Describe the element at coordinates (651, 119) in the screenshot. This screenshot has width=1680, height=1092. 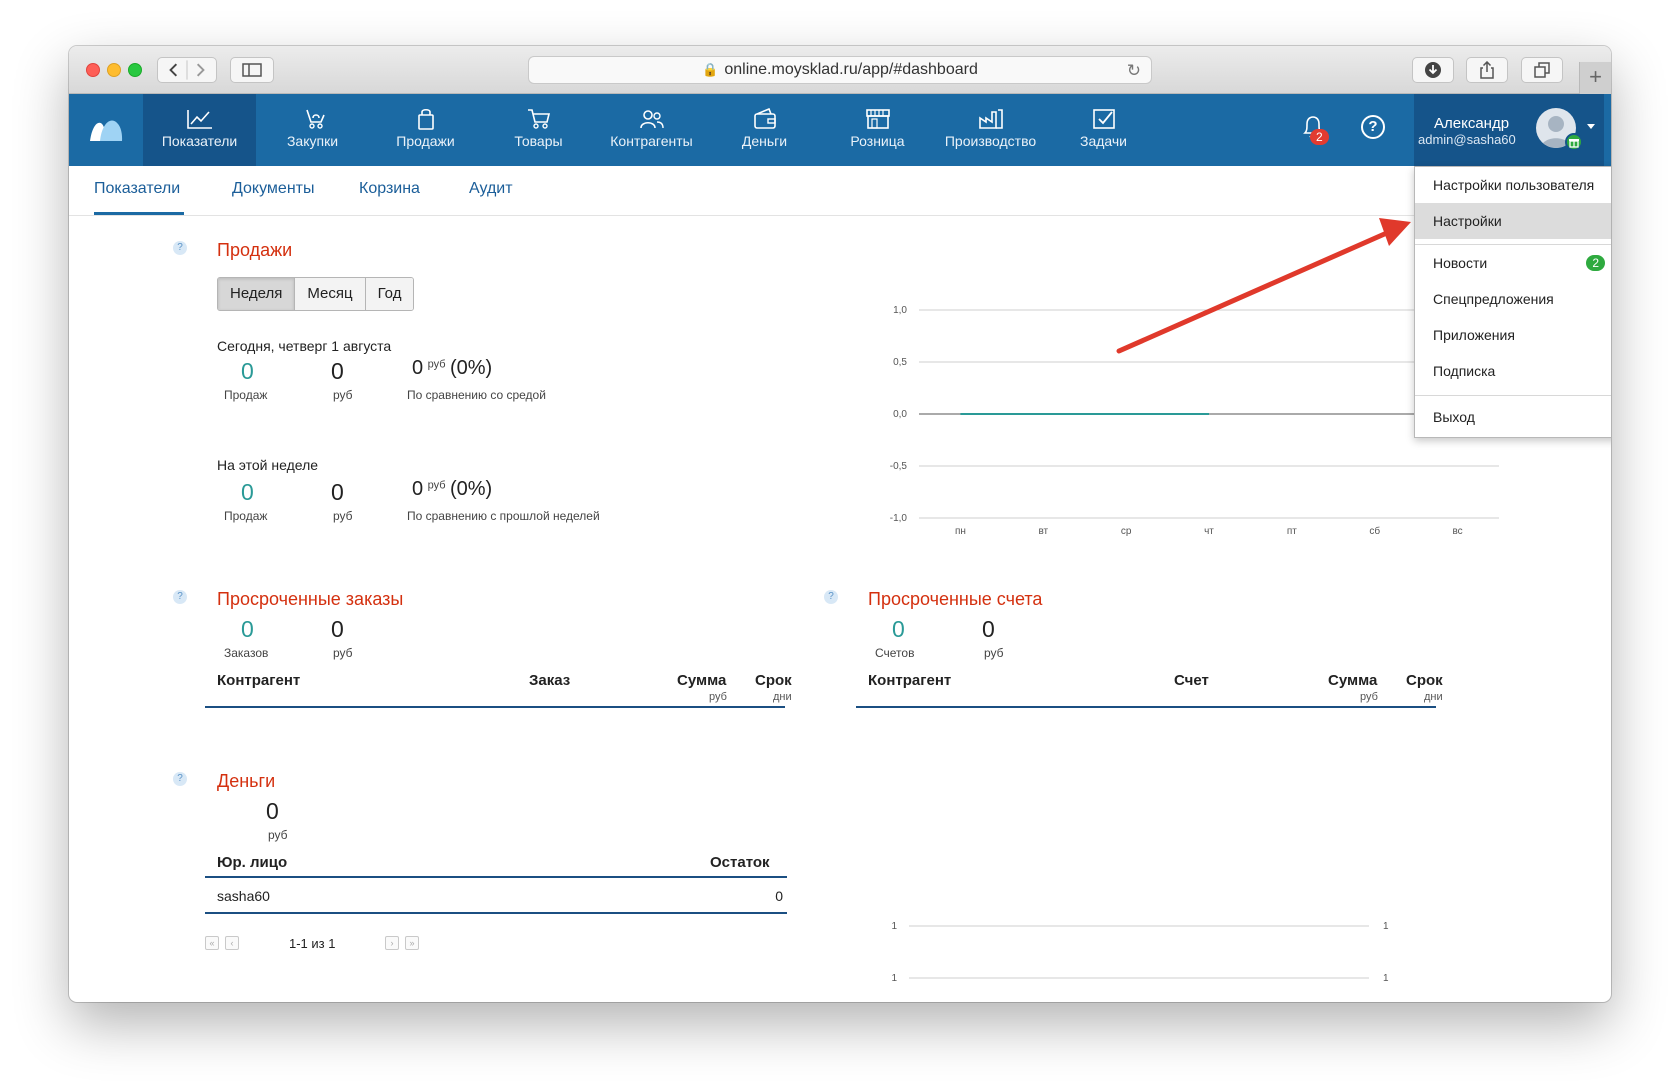
I see `users-icon` at that location.